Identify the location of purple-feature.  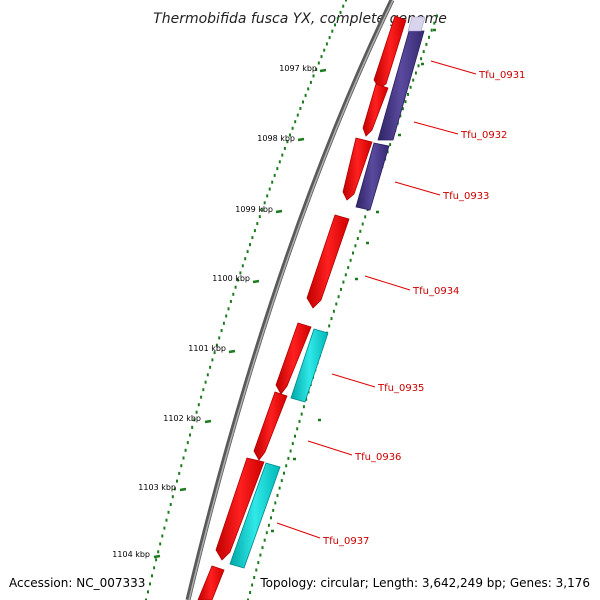
(372, 176).